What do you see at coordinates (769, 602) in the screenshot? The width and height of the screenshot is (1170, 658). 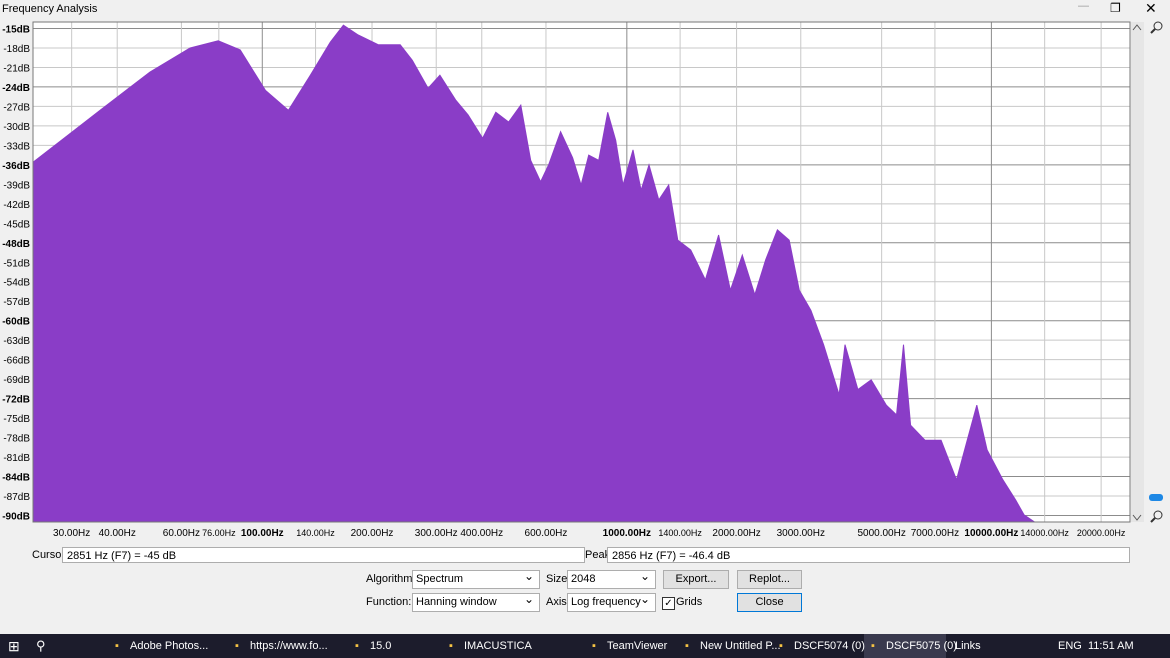 I see `close-button: Close` at bounding box center [769, 602].